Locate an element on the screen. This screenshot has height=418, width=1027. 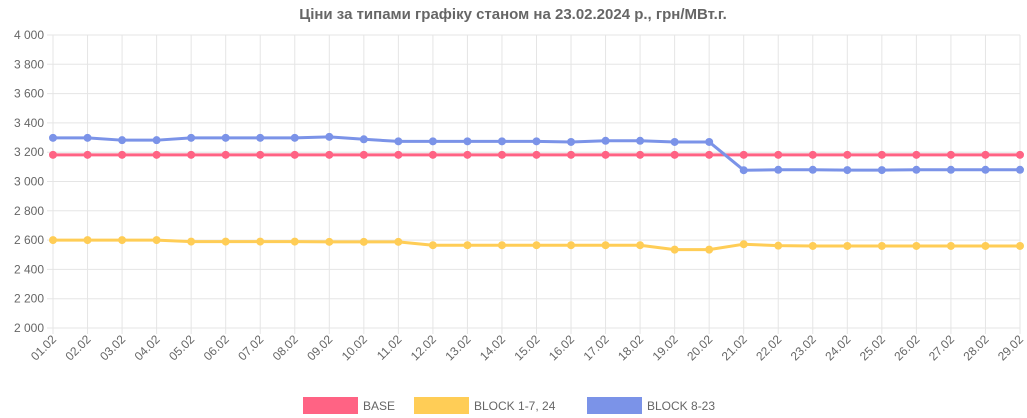
y-tick-label: 2 000 is located at coordinates (29, 328).